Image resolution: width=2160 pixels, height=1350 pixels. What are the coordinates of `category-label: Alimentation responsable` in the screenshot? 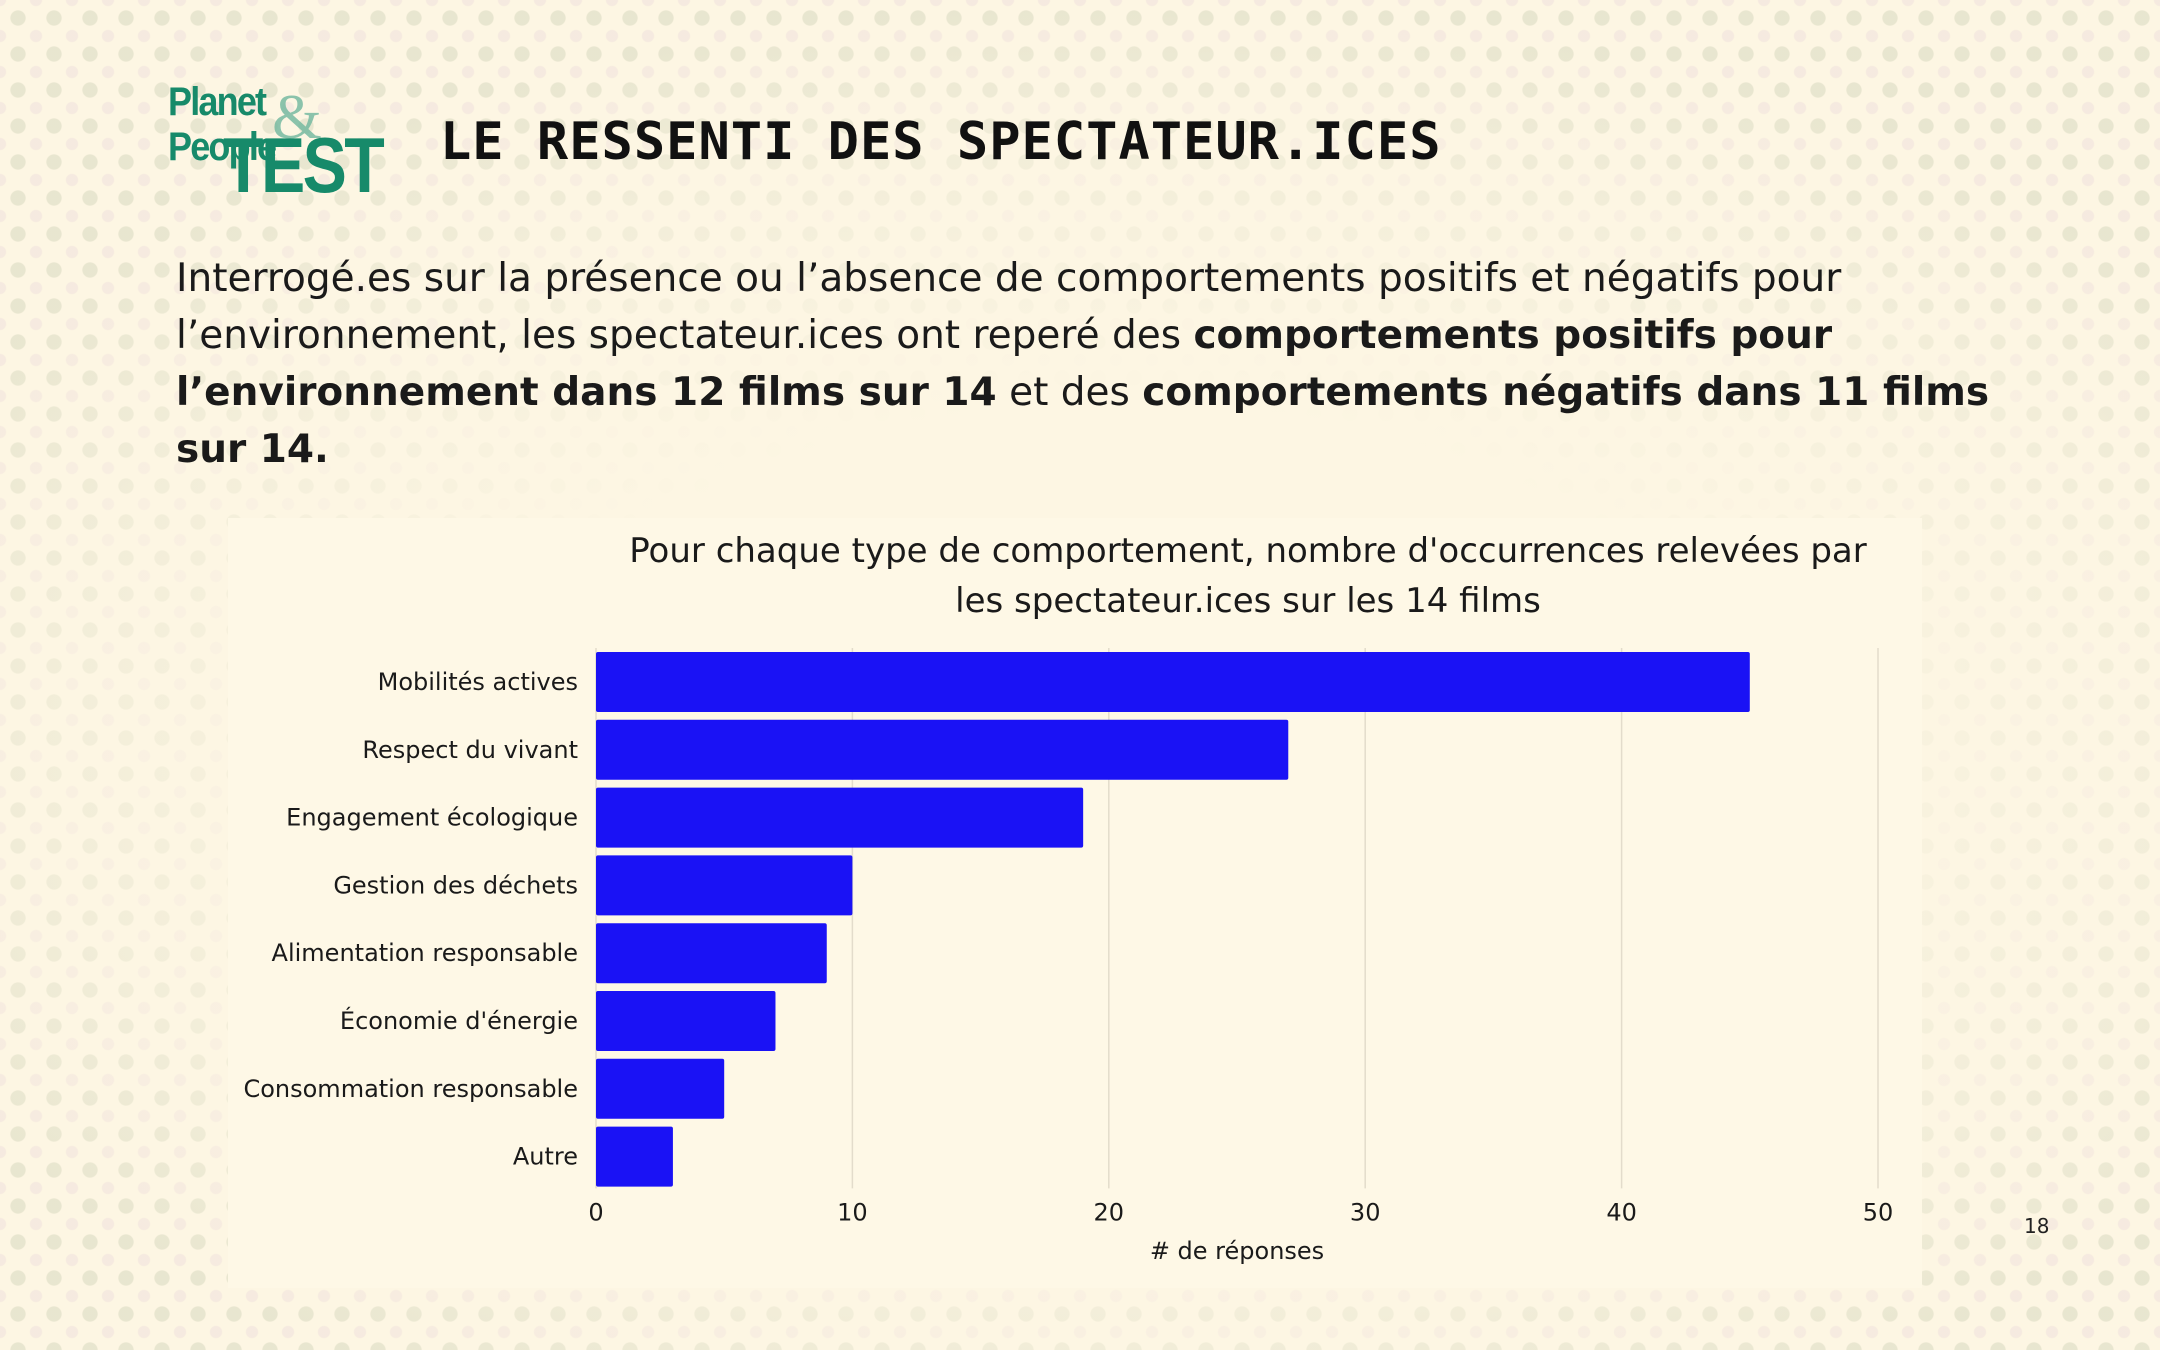 It's located at (425, 953).